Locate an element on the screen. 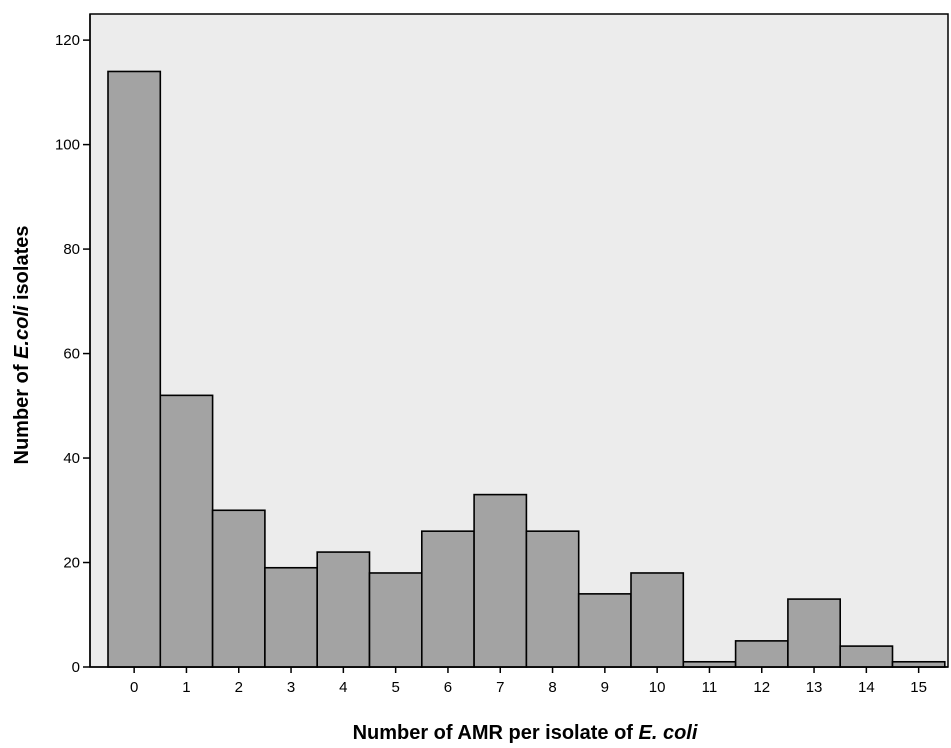  x-tick-label: 7 is located at coordinates (500, 687).